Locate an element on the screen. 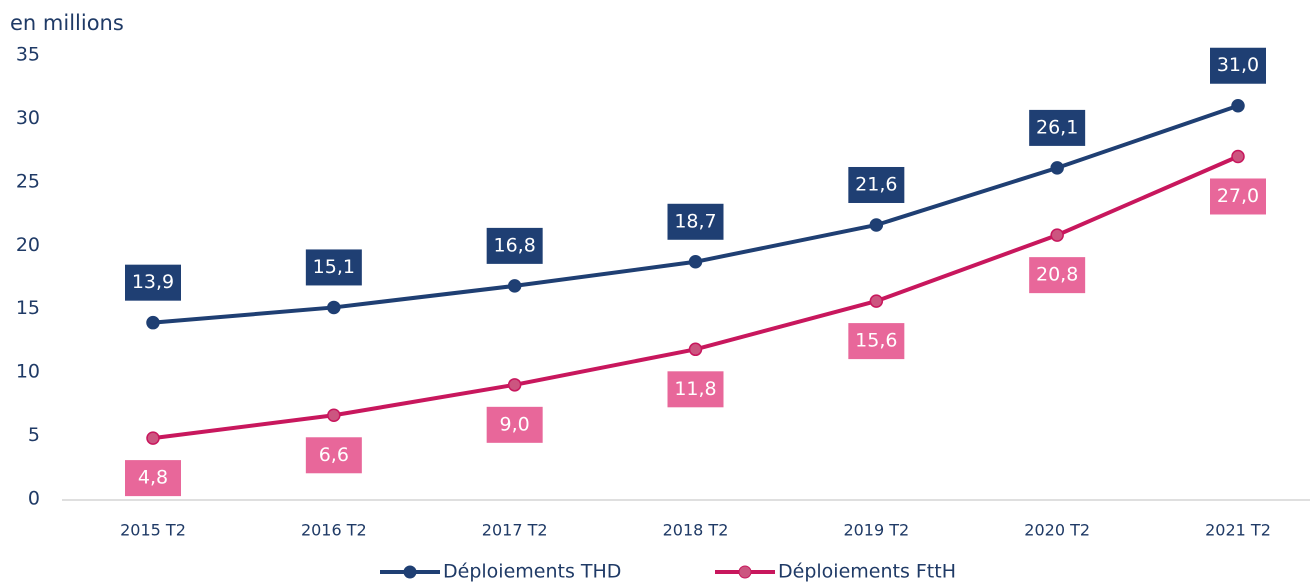 The width and height of the screenshot is (1313, 584). data-label: 4,8 is located at coordinates (153, 478).